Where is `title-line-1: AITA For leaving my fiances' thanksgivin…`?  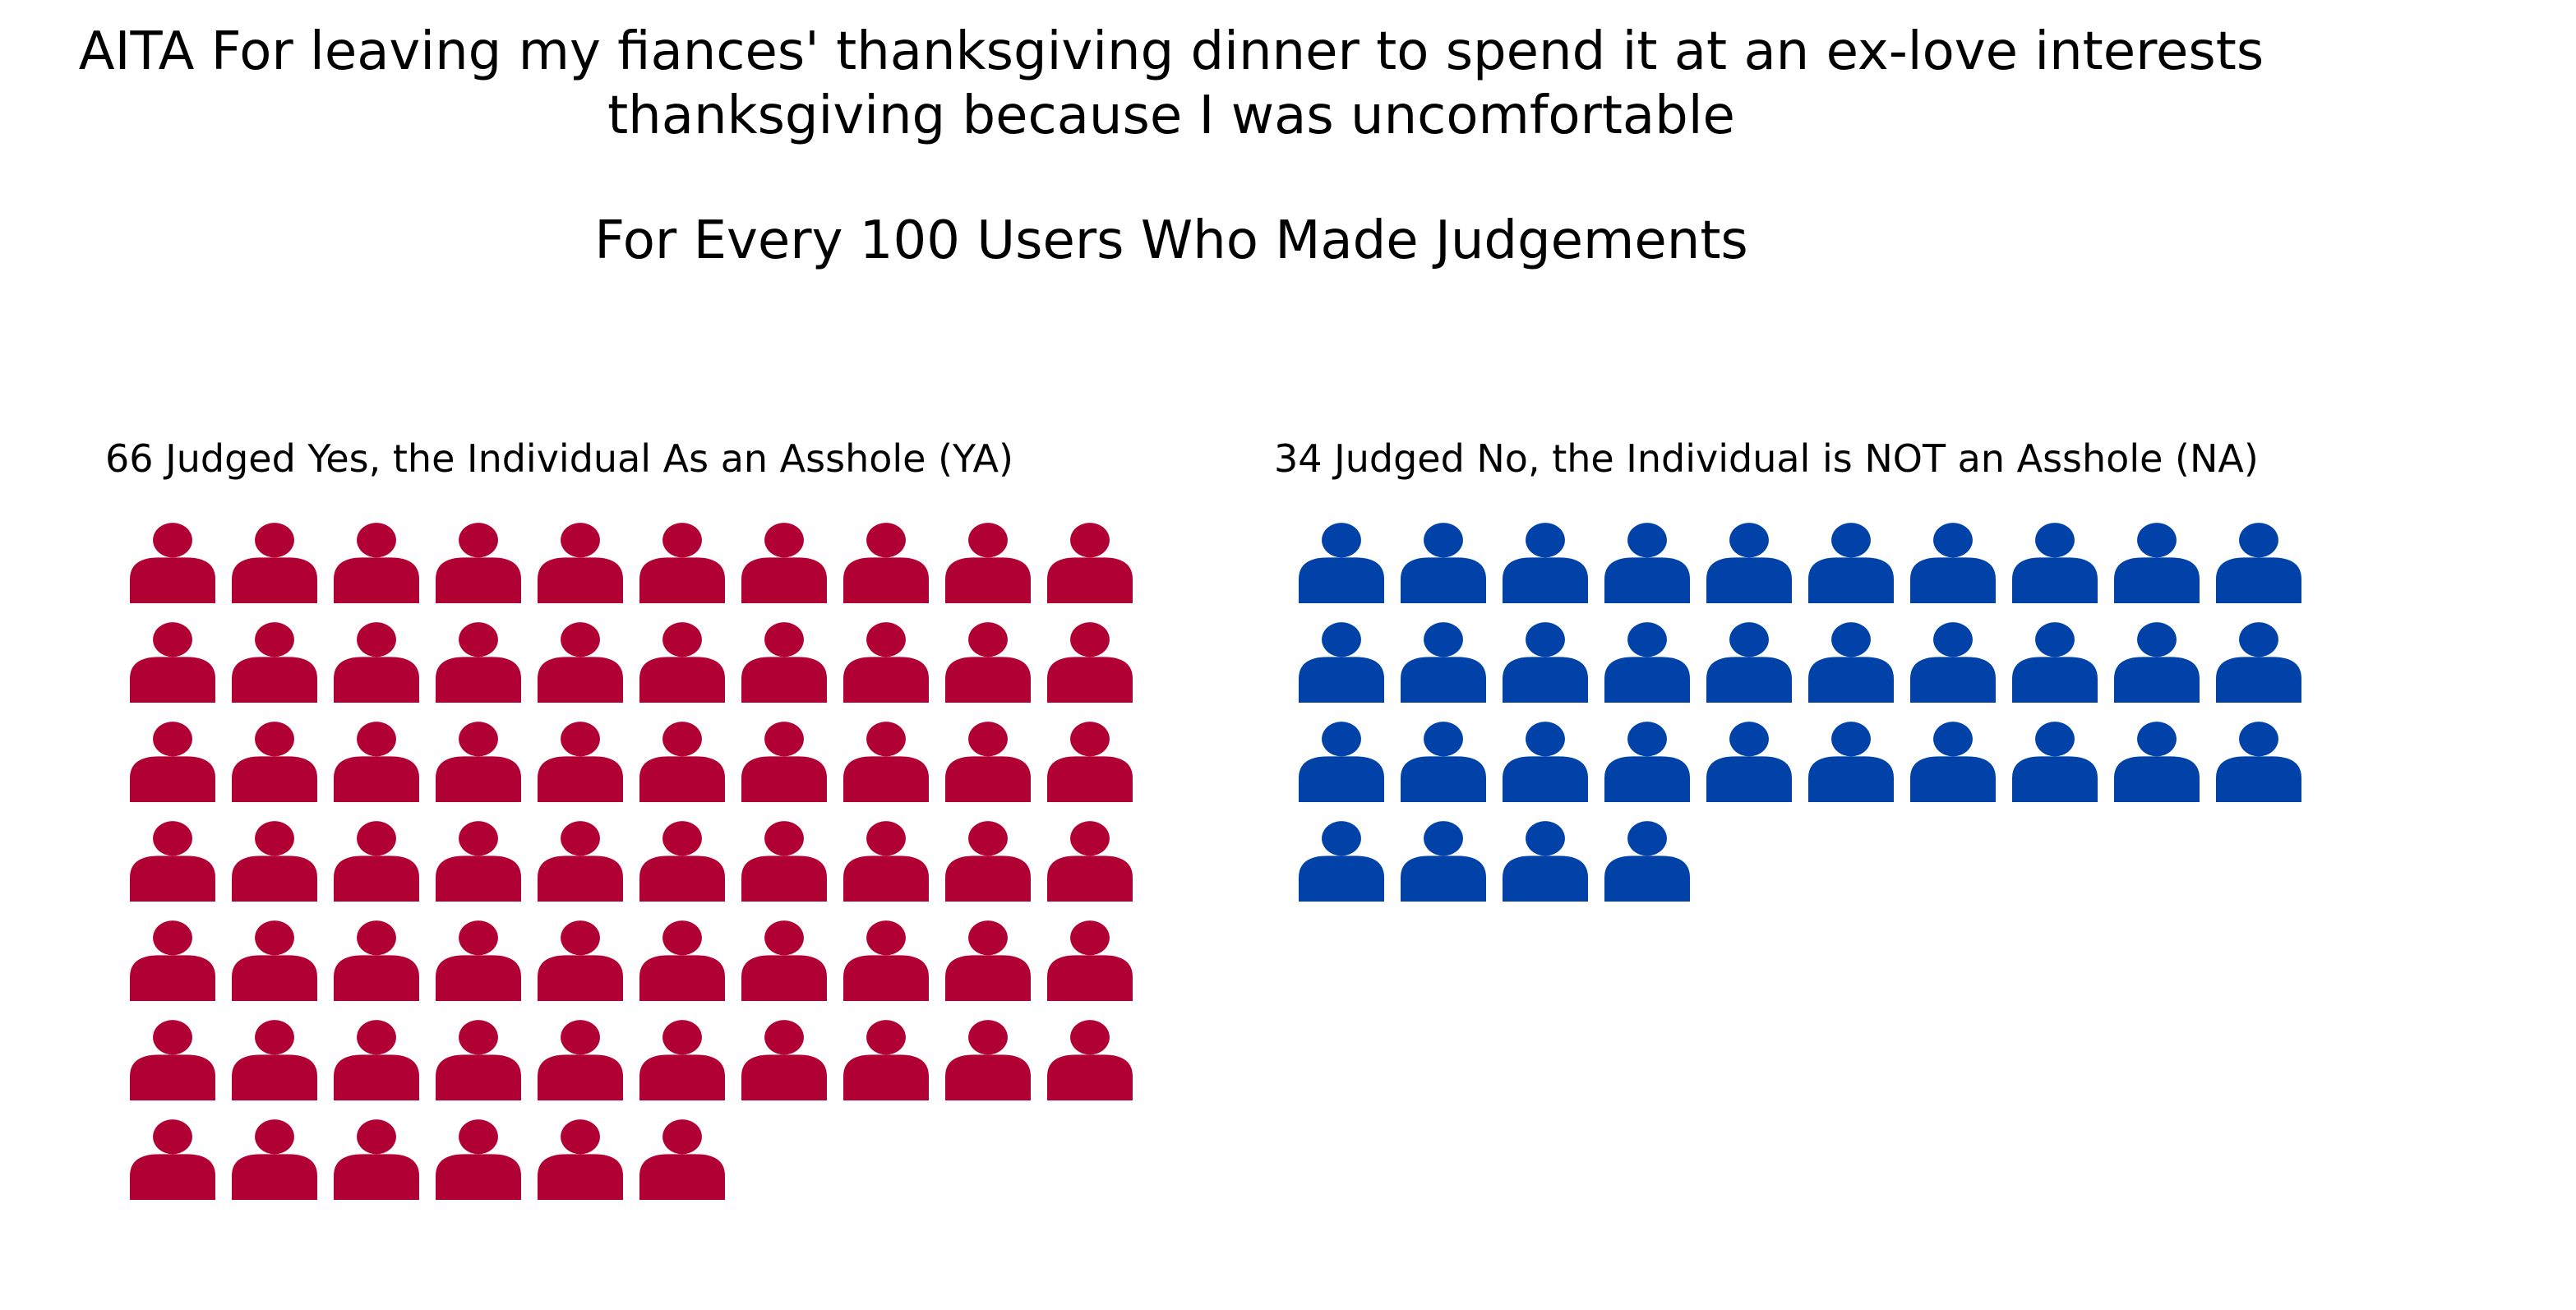 title-line-1: AITA For leaving my fiances' thanksgivin… is located at coordinates (1171, 52).